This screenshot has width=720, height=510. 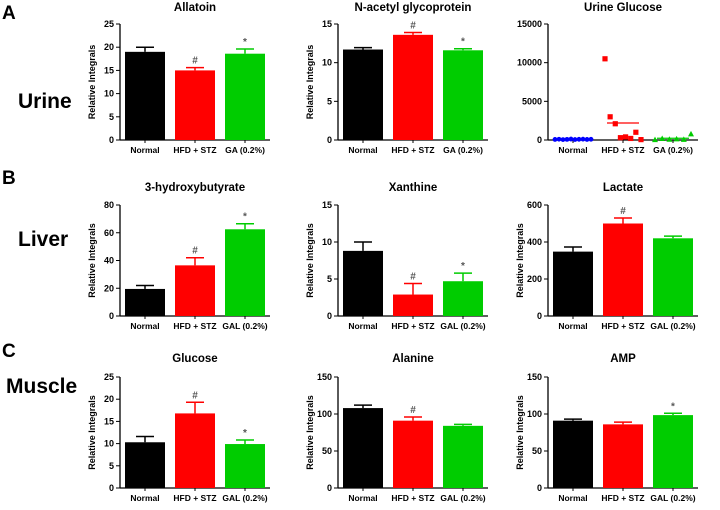 I want to click on row-label-urine: Urine, so click(x=45, y=101).